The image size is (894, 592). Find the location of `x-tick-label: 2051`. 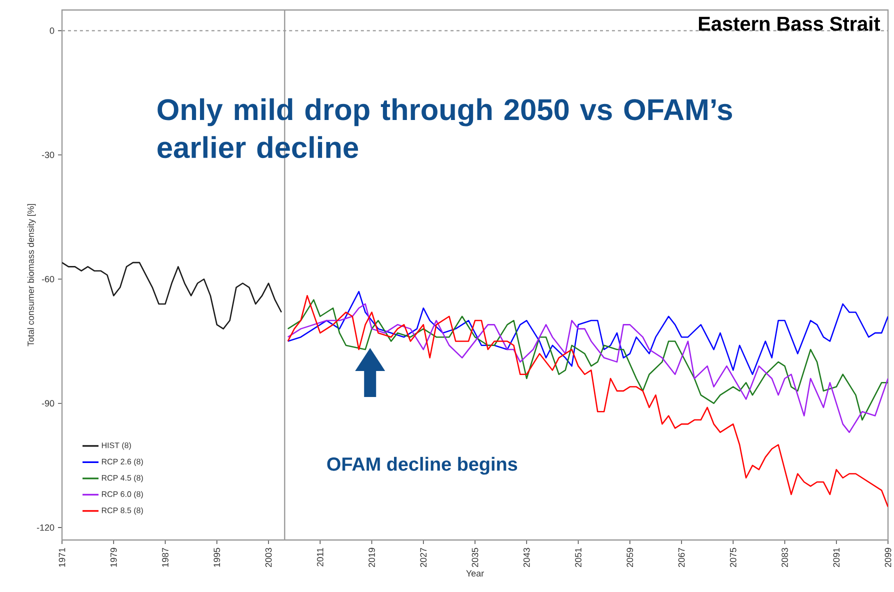

x-tick-label: 2051 is located at coordinates (578, 557).